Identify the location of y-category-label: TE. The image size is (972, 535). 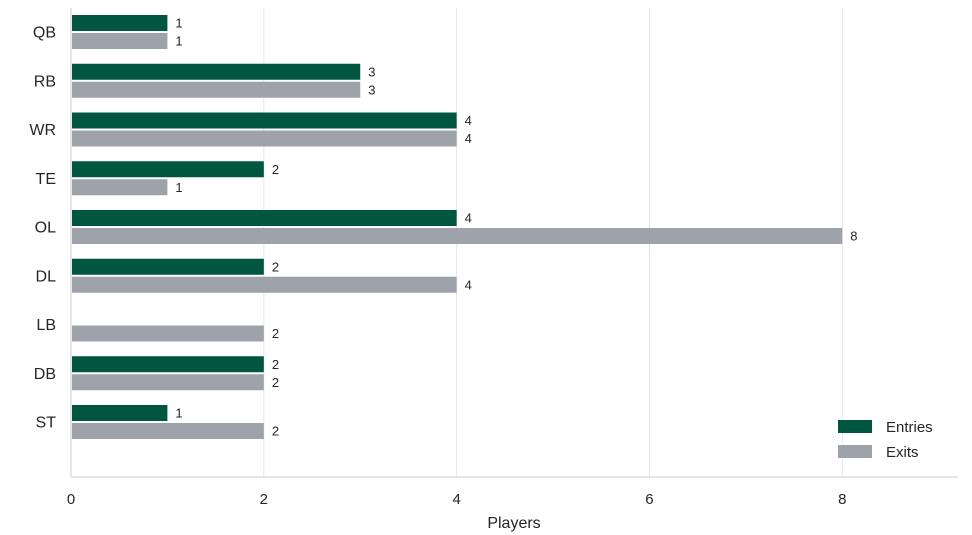
(46, 179).